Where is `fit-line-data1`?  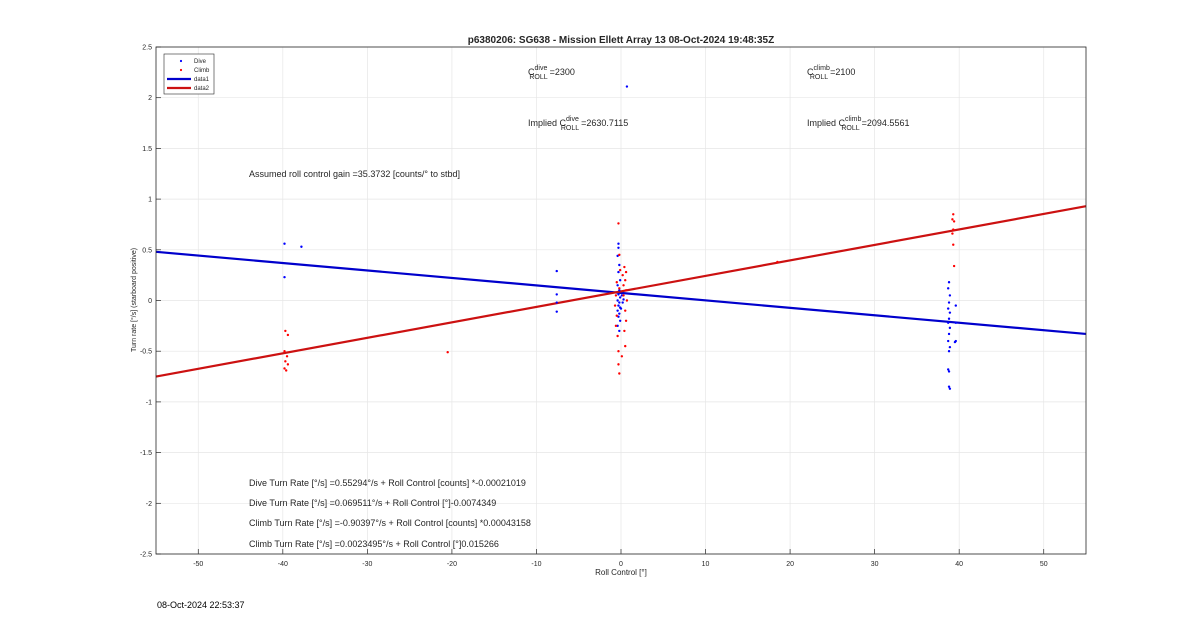
fit-line-data1 is located at coordinates (621, 293).